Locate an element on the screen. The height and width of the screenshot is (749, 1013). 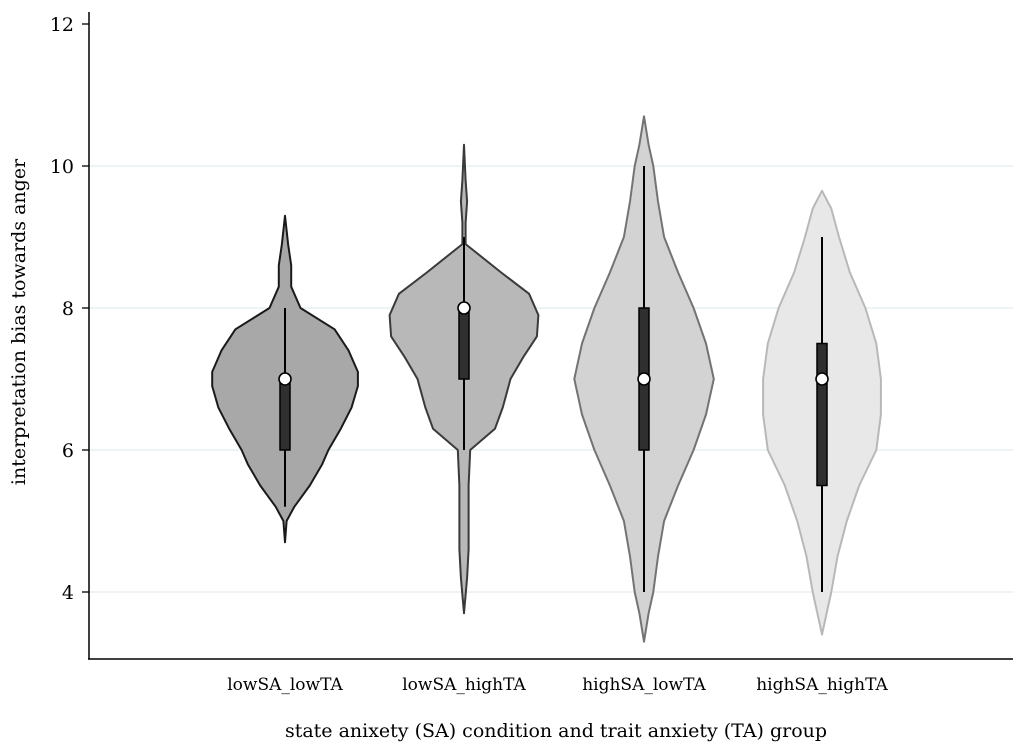
y-tick-label: 12 is located at coordinates (62, 25).